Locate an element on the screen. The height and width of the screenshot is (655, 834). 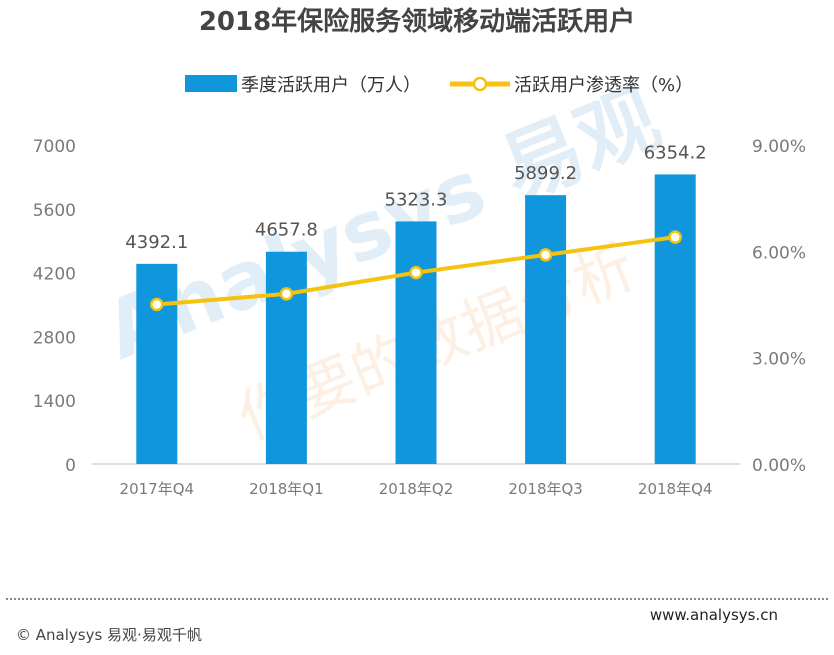
legend-line-label: 活跃用户渗透率（%） is located at coordinates (603, 85).